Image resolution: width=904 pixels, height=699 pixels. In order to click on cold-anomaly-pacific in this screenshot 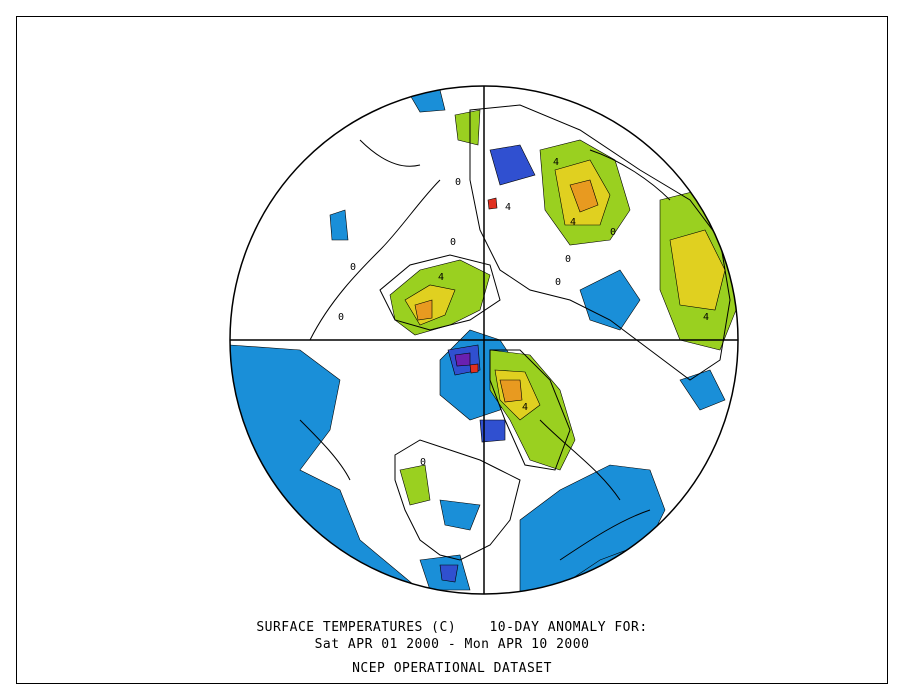, I will do `click(325, 469)`.